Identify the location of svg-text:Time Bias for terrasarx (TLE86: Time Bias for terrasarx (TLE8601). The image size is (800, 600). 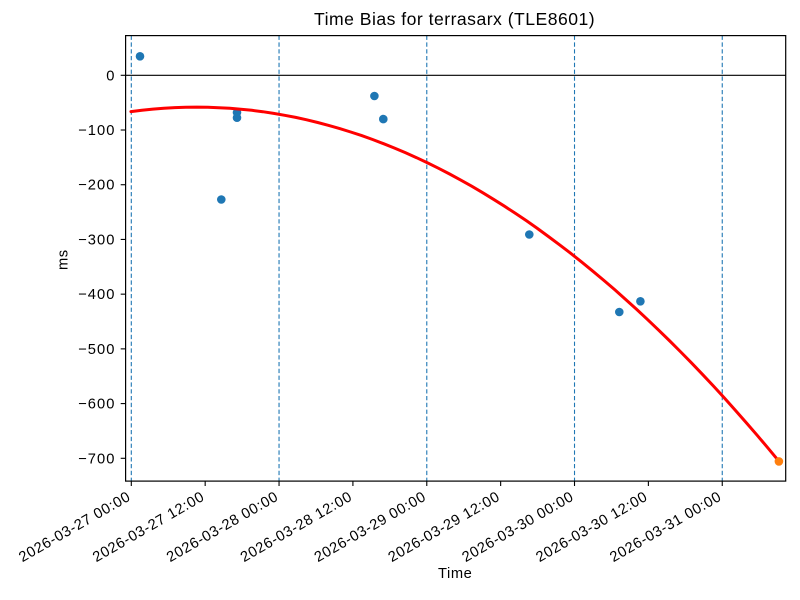
(454, 19).